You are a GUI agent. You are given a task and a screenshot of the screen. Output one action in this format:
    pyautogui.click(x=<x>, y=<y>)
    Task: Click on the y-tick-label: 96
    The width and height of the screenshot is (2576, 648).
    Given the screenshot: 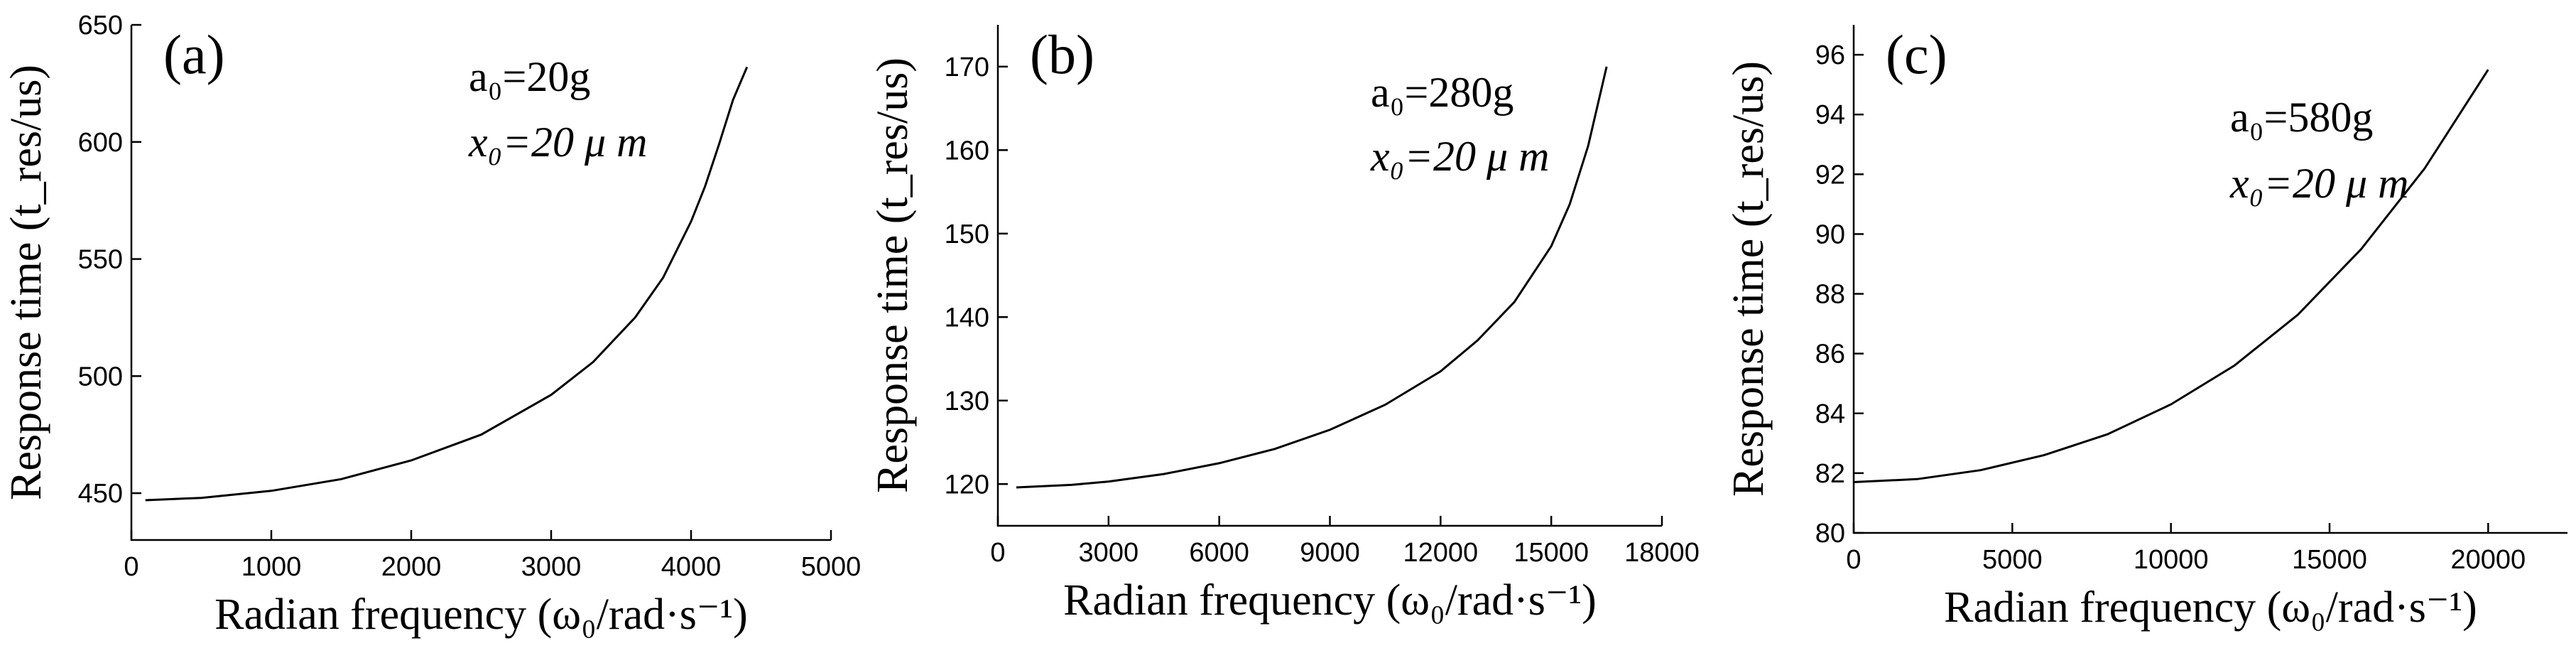 What is the action you would take?
    pyautogui.click(x=1830, y=55)
    